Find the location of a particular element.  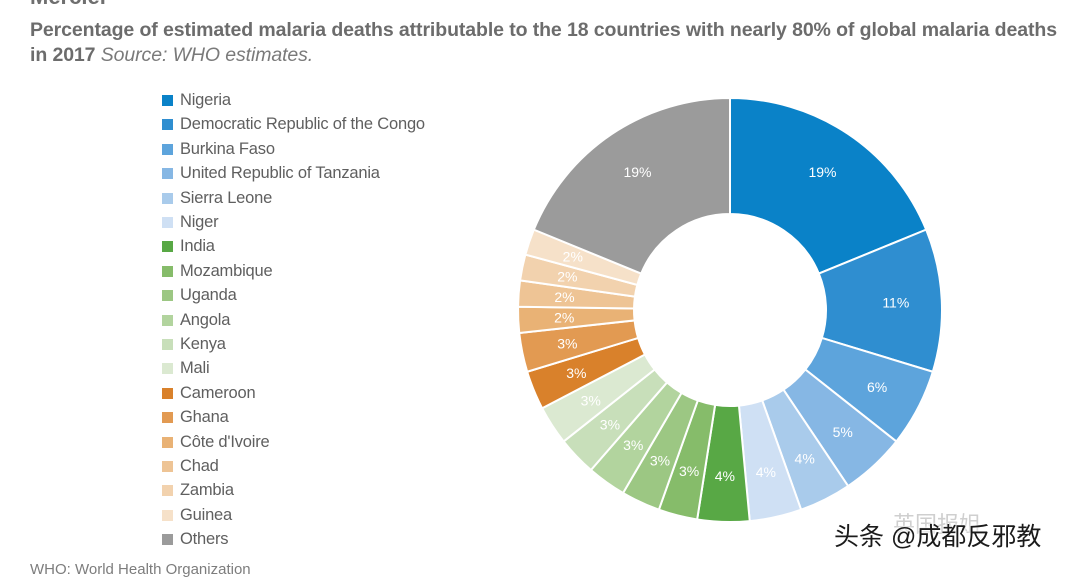

legend-label: Mali is located at coordinates (195, 368).